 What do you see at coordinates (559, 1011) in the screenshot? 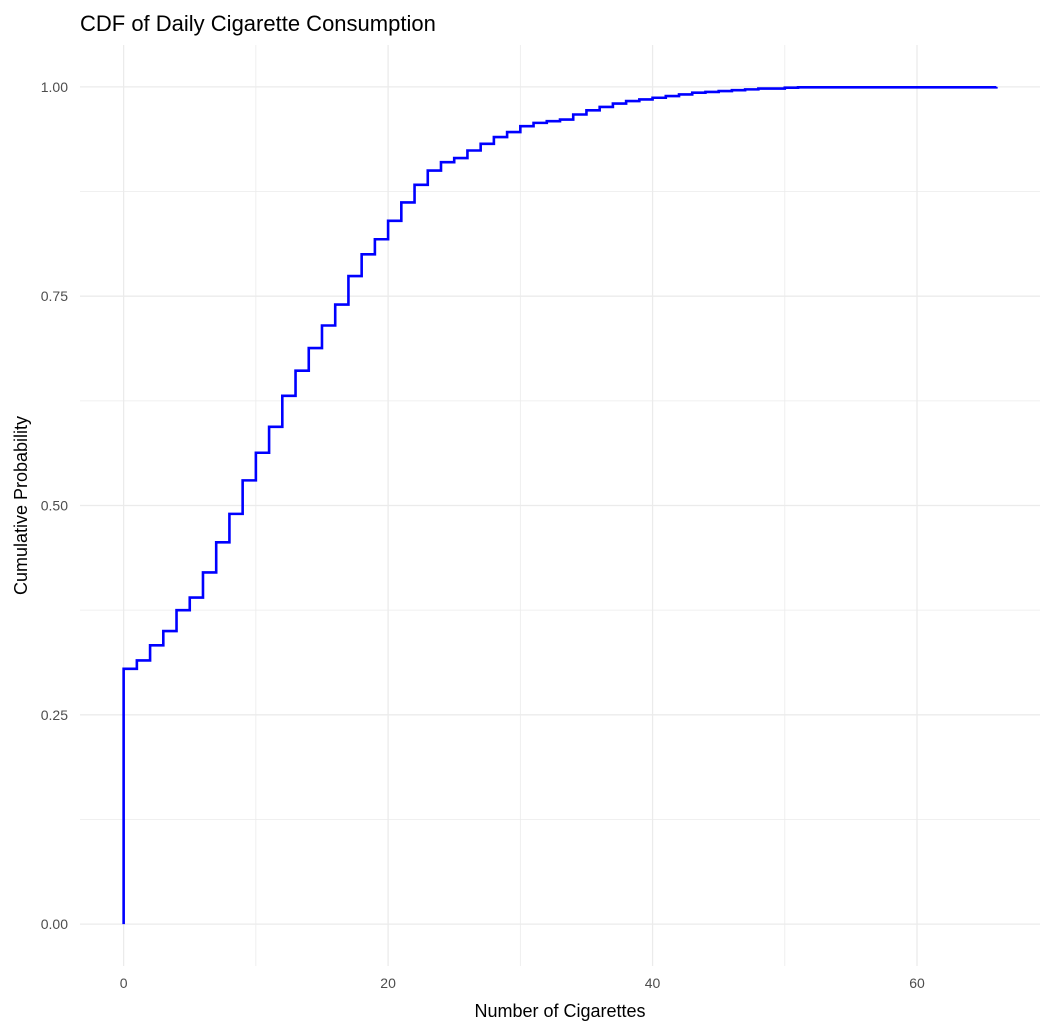
I see `x-axis-title: Number of Cigarettes` at bounding box center [559, 1011].